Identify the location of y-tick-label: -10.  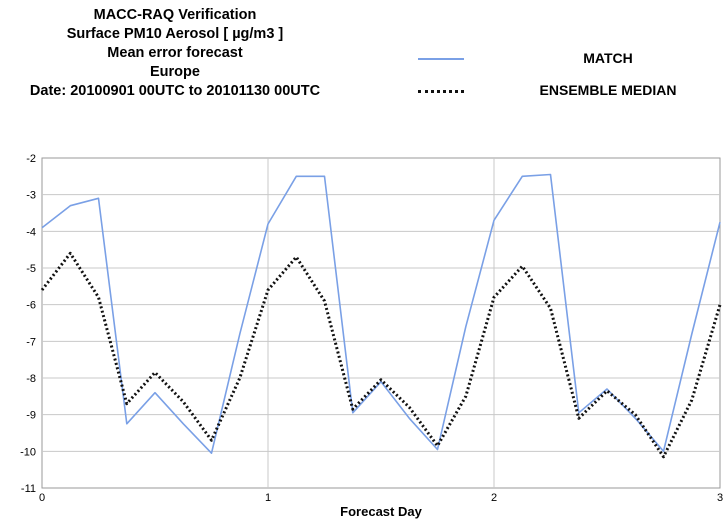
(28, 452).